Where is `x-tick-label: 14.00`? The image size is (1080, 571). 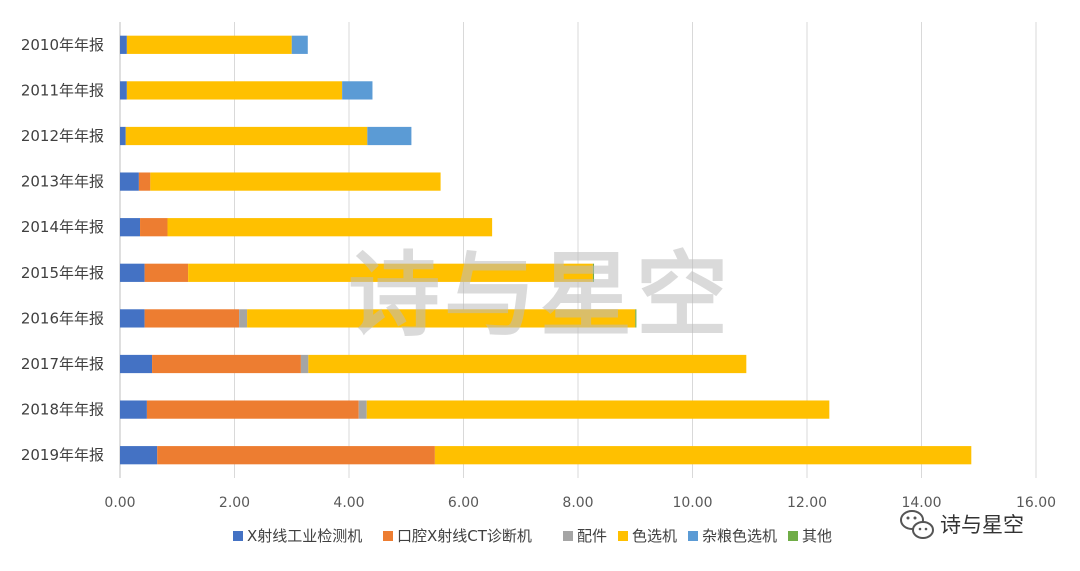 x-tick-label: 14.00 is located at coordinates (921, 503).